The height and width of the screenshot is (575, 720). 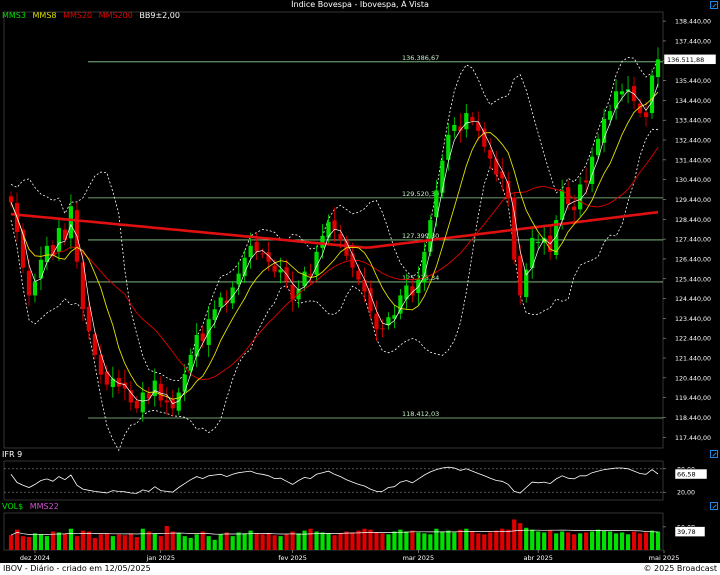 I want to click on y-tick-label: 131.440,00, so click(x=693, y=160).